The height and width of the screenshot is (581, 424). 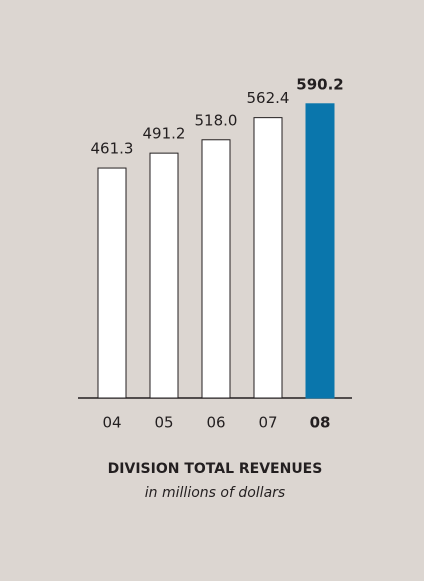 I want to click on value-label: 518.0, so click(x=216, y=120).